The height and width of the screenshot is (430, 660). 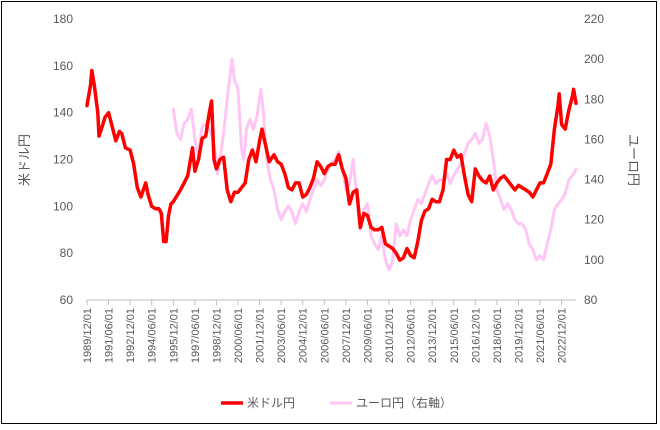 What do you see at coordinates (110, 335) in the screenshot?
I see `x-tick-label: 1991/06/01` at bounding box center [110, 335].